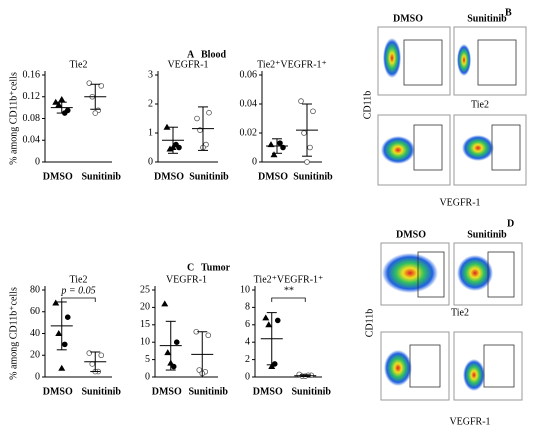 Image resolution: width=550 pixels, height=437 pixels. What do you see at coordinates (145, 307) in the screenshot?
I see `y-tick-label: 20` at bounding box center [145, 307].